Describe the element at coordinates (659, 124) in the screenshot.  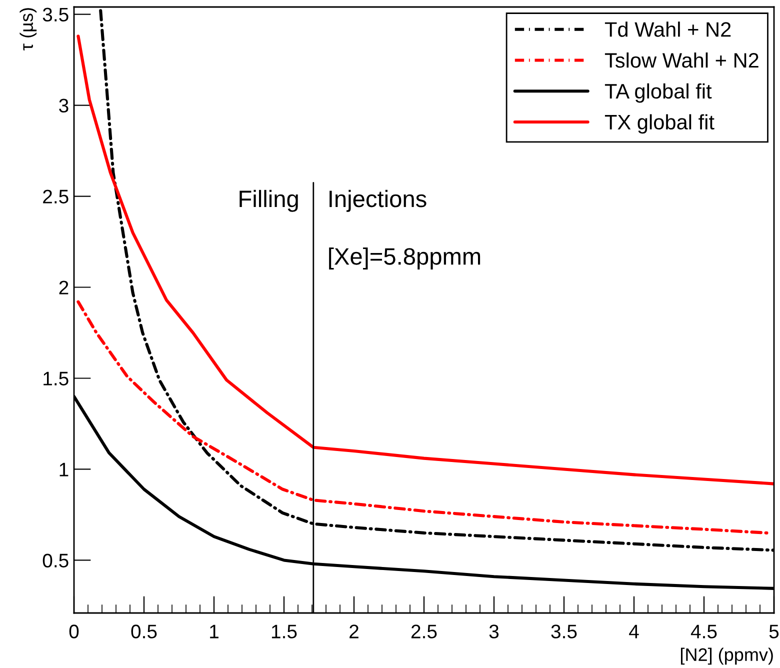
I see `legend-label: TX global fit` at that location.